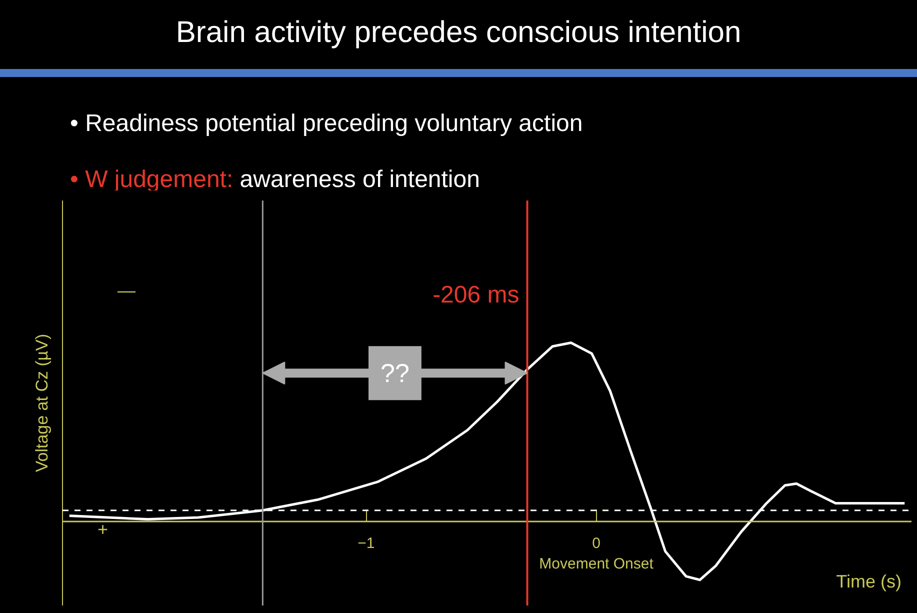 This screenshot has height=613, width=917. I want to click on annotation: +, so click(103, 530).